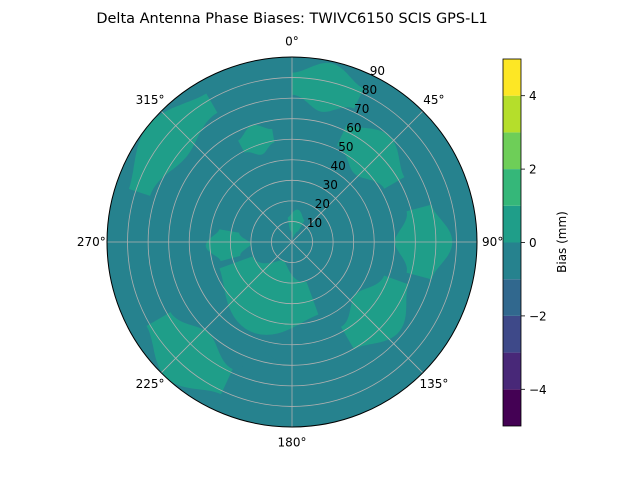 The width and height of the screenshot is (640, 480). What do you see at coordinates (338, 166) in the screenshot?
I see `radial-tick-label: 40` at bounding box center [338, 166].